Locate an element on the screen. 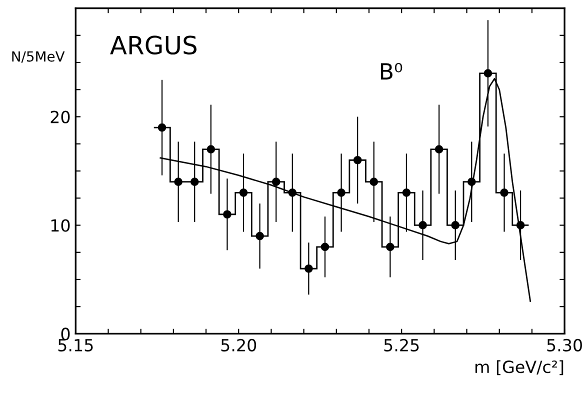 The image size is (582, 412). annotation: B⁰ is located at coordinates (391, 71).